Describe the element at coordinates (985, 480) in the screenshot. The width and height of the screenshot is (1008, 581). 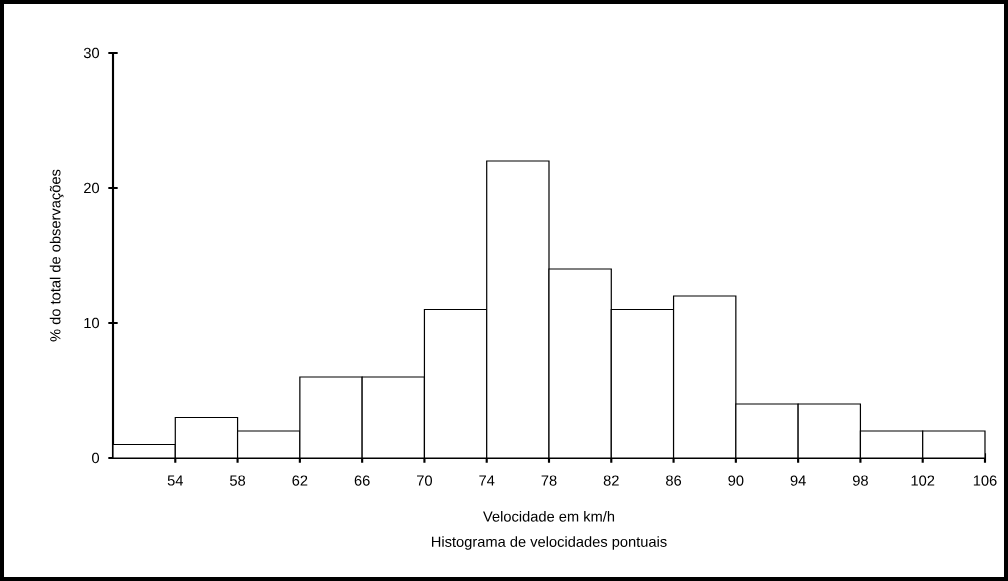
I see `x-tick-label: 106` at that location.